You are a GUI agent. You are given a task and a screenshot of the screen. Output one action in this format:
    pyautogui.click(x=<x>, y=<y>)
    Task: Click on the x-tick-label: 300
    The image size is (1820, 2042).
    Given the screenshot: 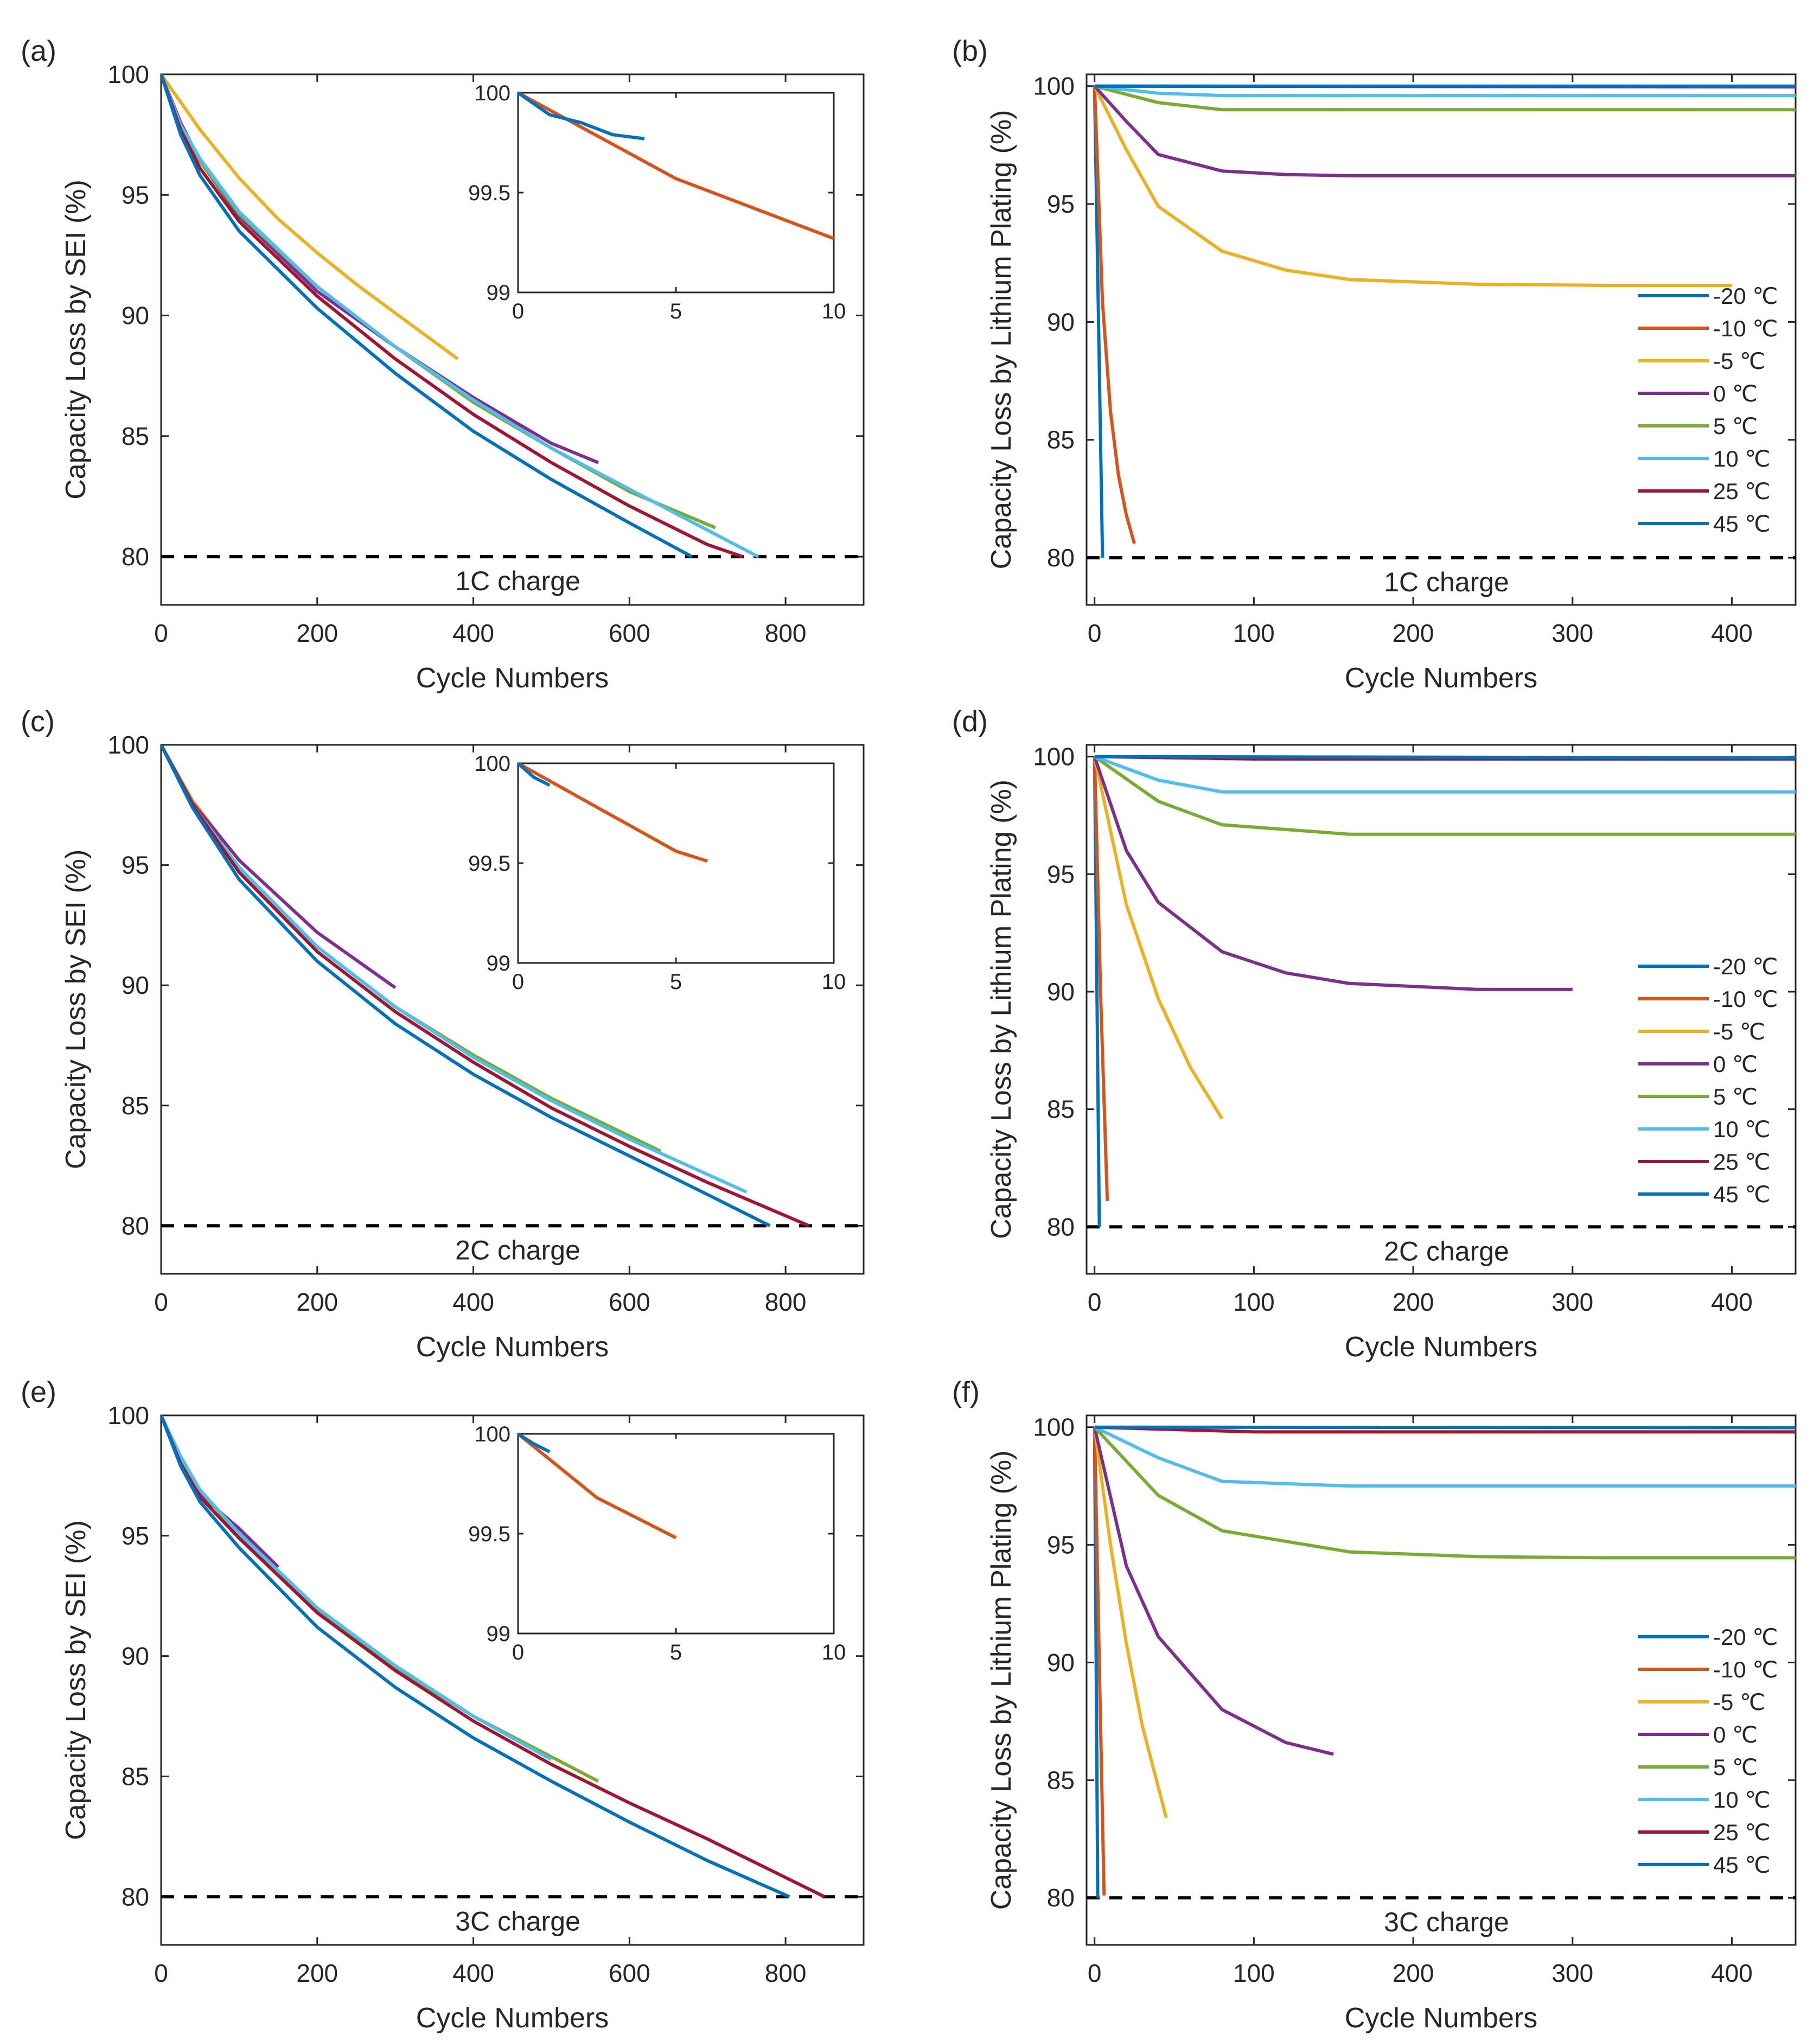 What is the action you would take?
    pyautogui.click(x=1572, y=1302)
    